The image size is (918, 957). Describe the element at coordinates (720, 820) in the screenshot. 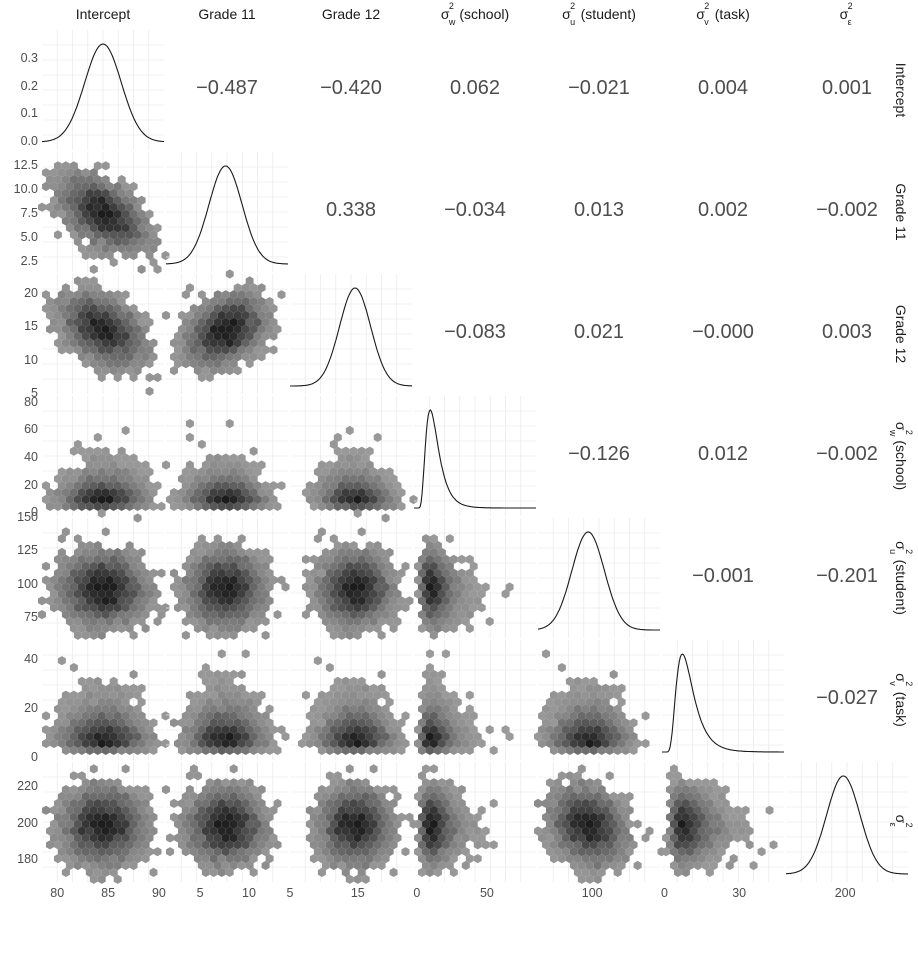

I see `hexbin-panel-se-vs-sv` at that location.